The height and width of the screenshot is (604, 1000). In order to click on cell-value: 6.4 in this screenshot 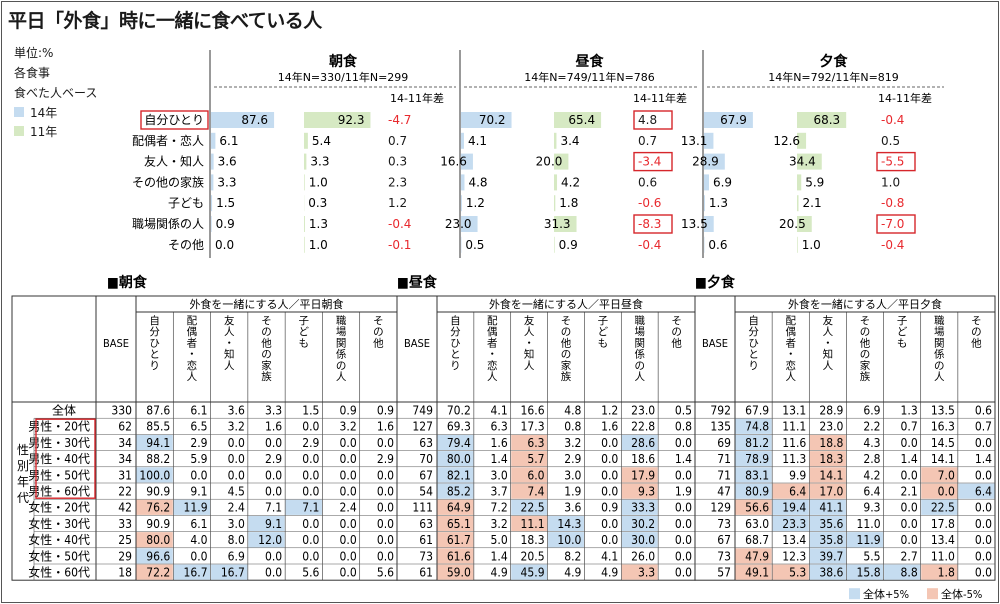, I will do `click(983, 492)`.